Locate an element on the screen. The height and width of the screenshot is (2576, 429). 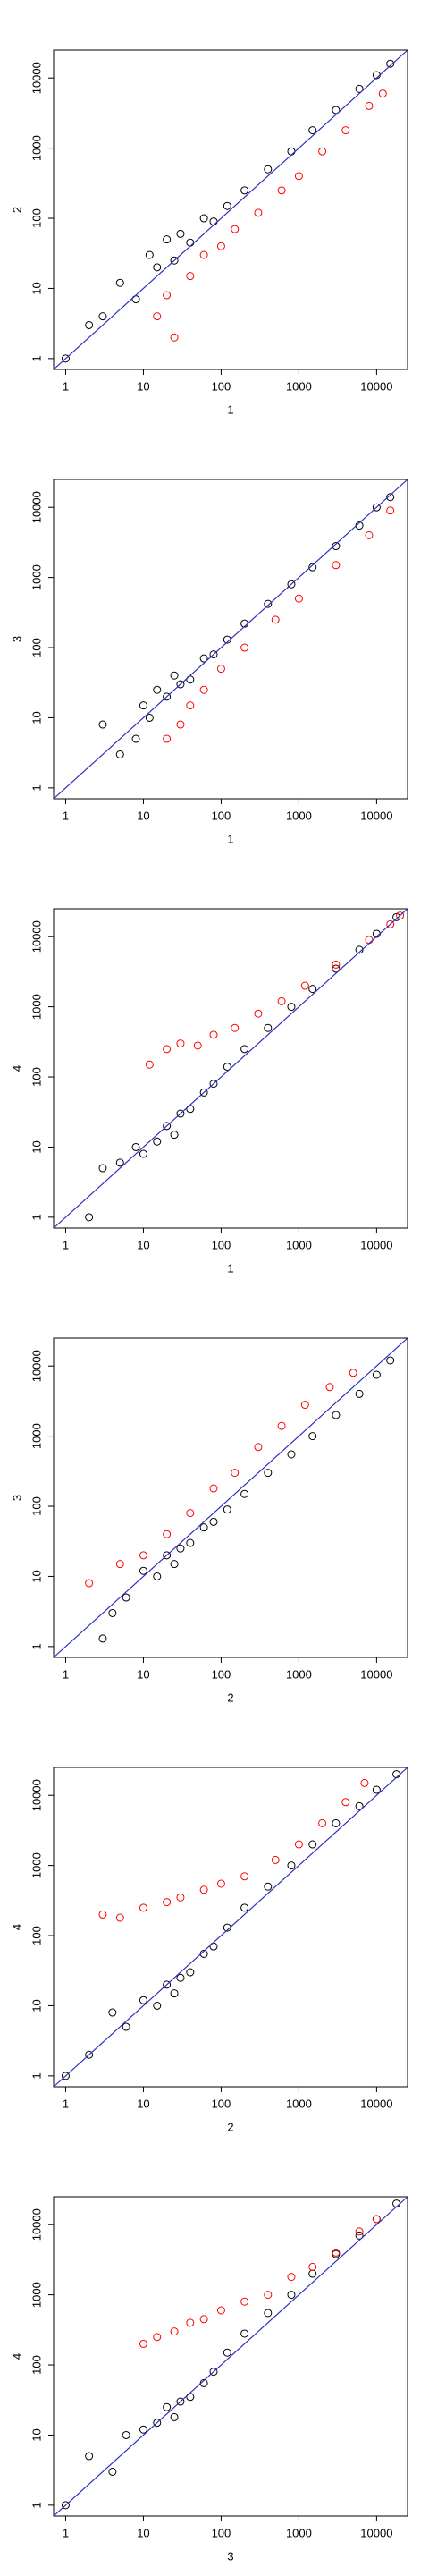
y-tick-label: 10000 is located at coordinates (36, 1366).